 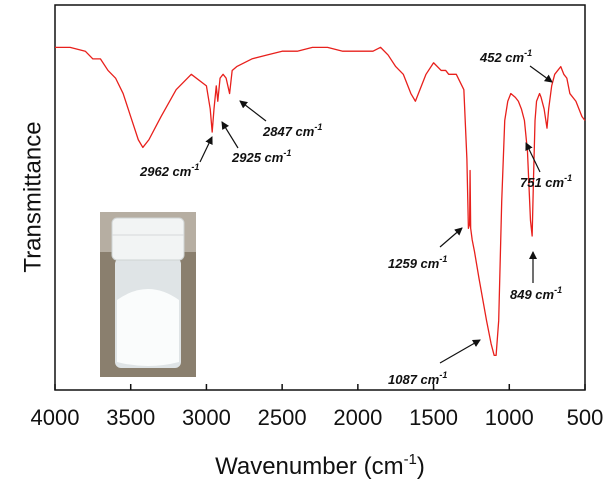 What do you see at coordinates (414, 379) in the screenshot?
I see `annotation-text: 1087 cm` at bounding box center [414, 379].